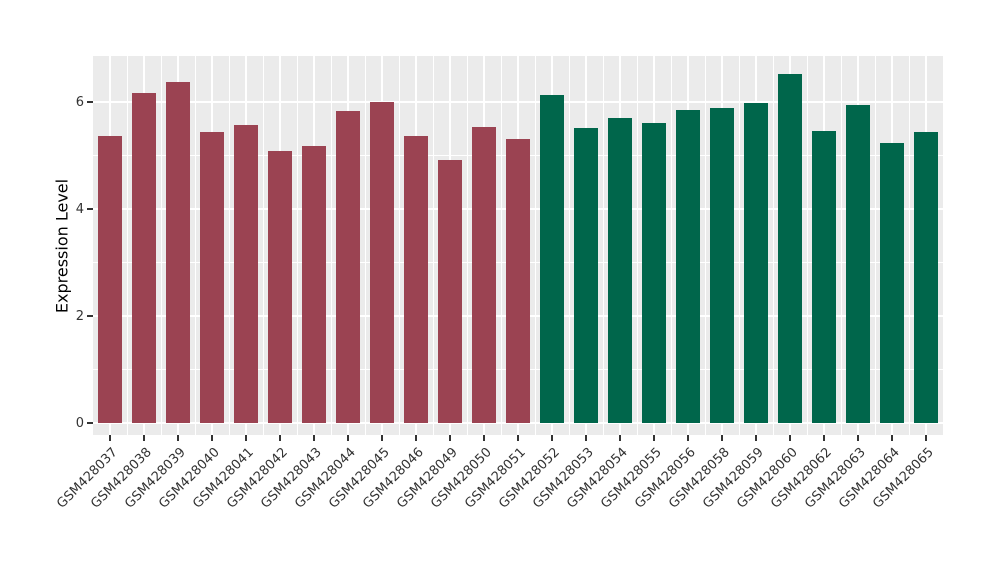 The image size is (1000, 580). I want to click on bar-GSM428043, so click(314, 284).